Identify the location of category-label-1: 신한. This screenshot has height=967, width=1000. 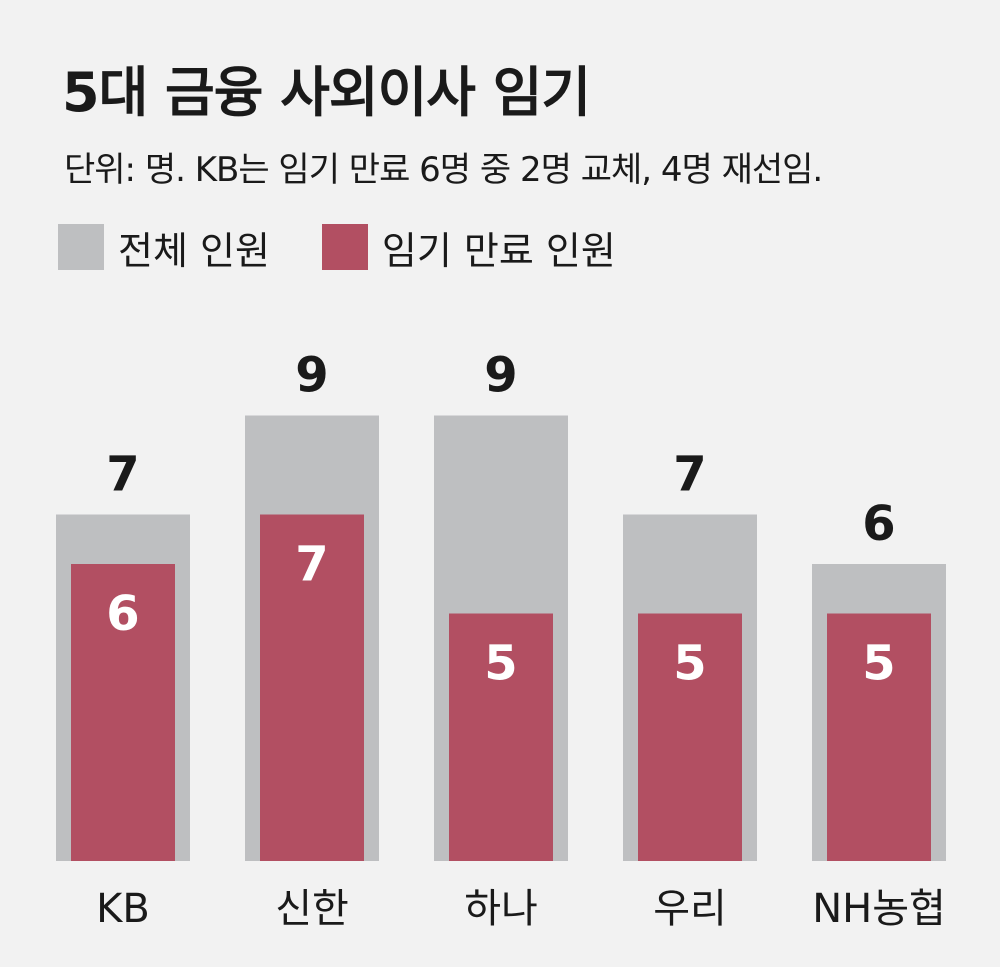
(312, 909).